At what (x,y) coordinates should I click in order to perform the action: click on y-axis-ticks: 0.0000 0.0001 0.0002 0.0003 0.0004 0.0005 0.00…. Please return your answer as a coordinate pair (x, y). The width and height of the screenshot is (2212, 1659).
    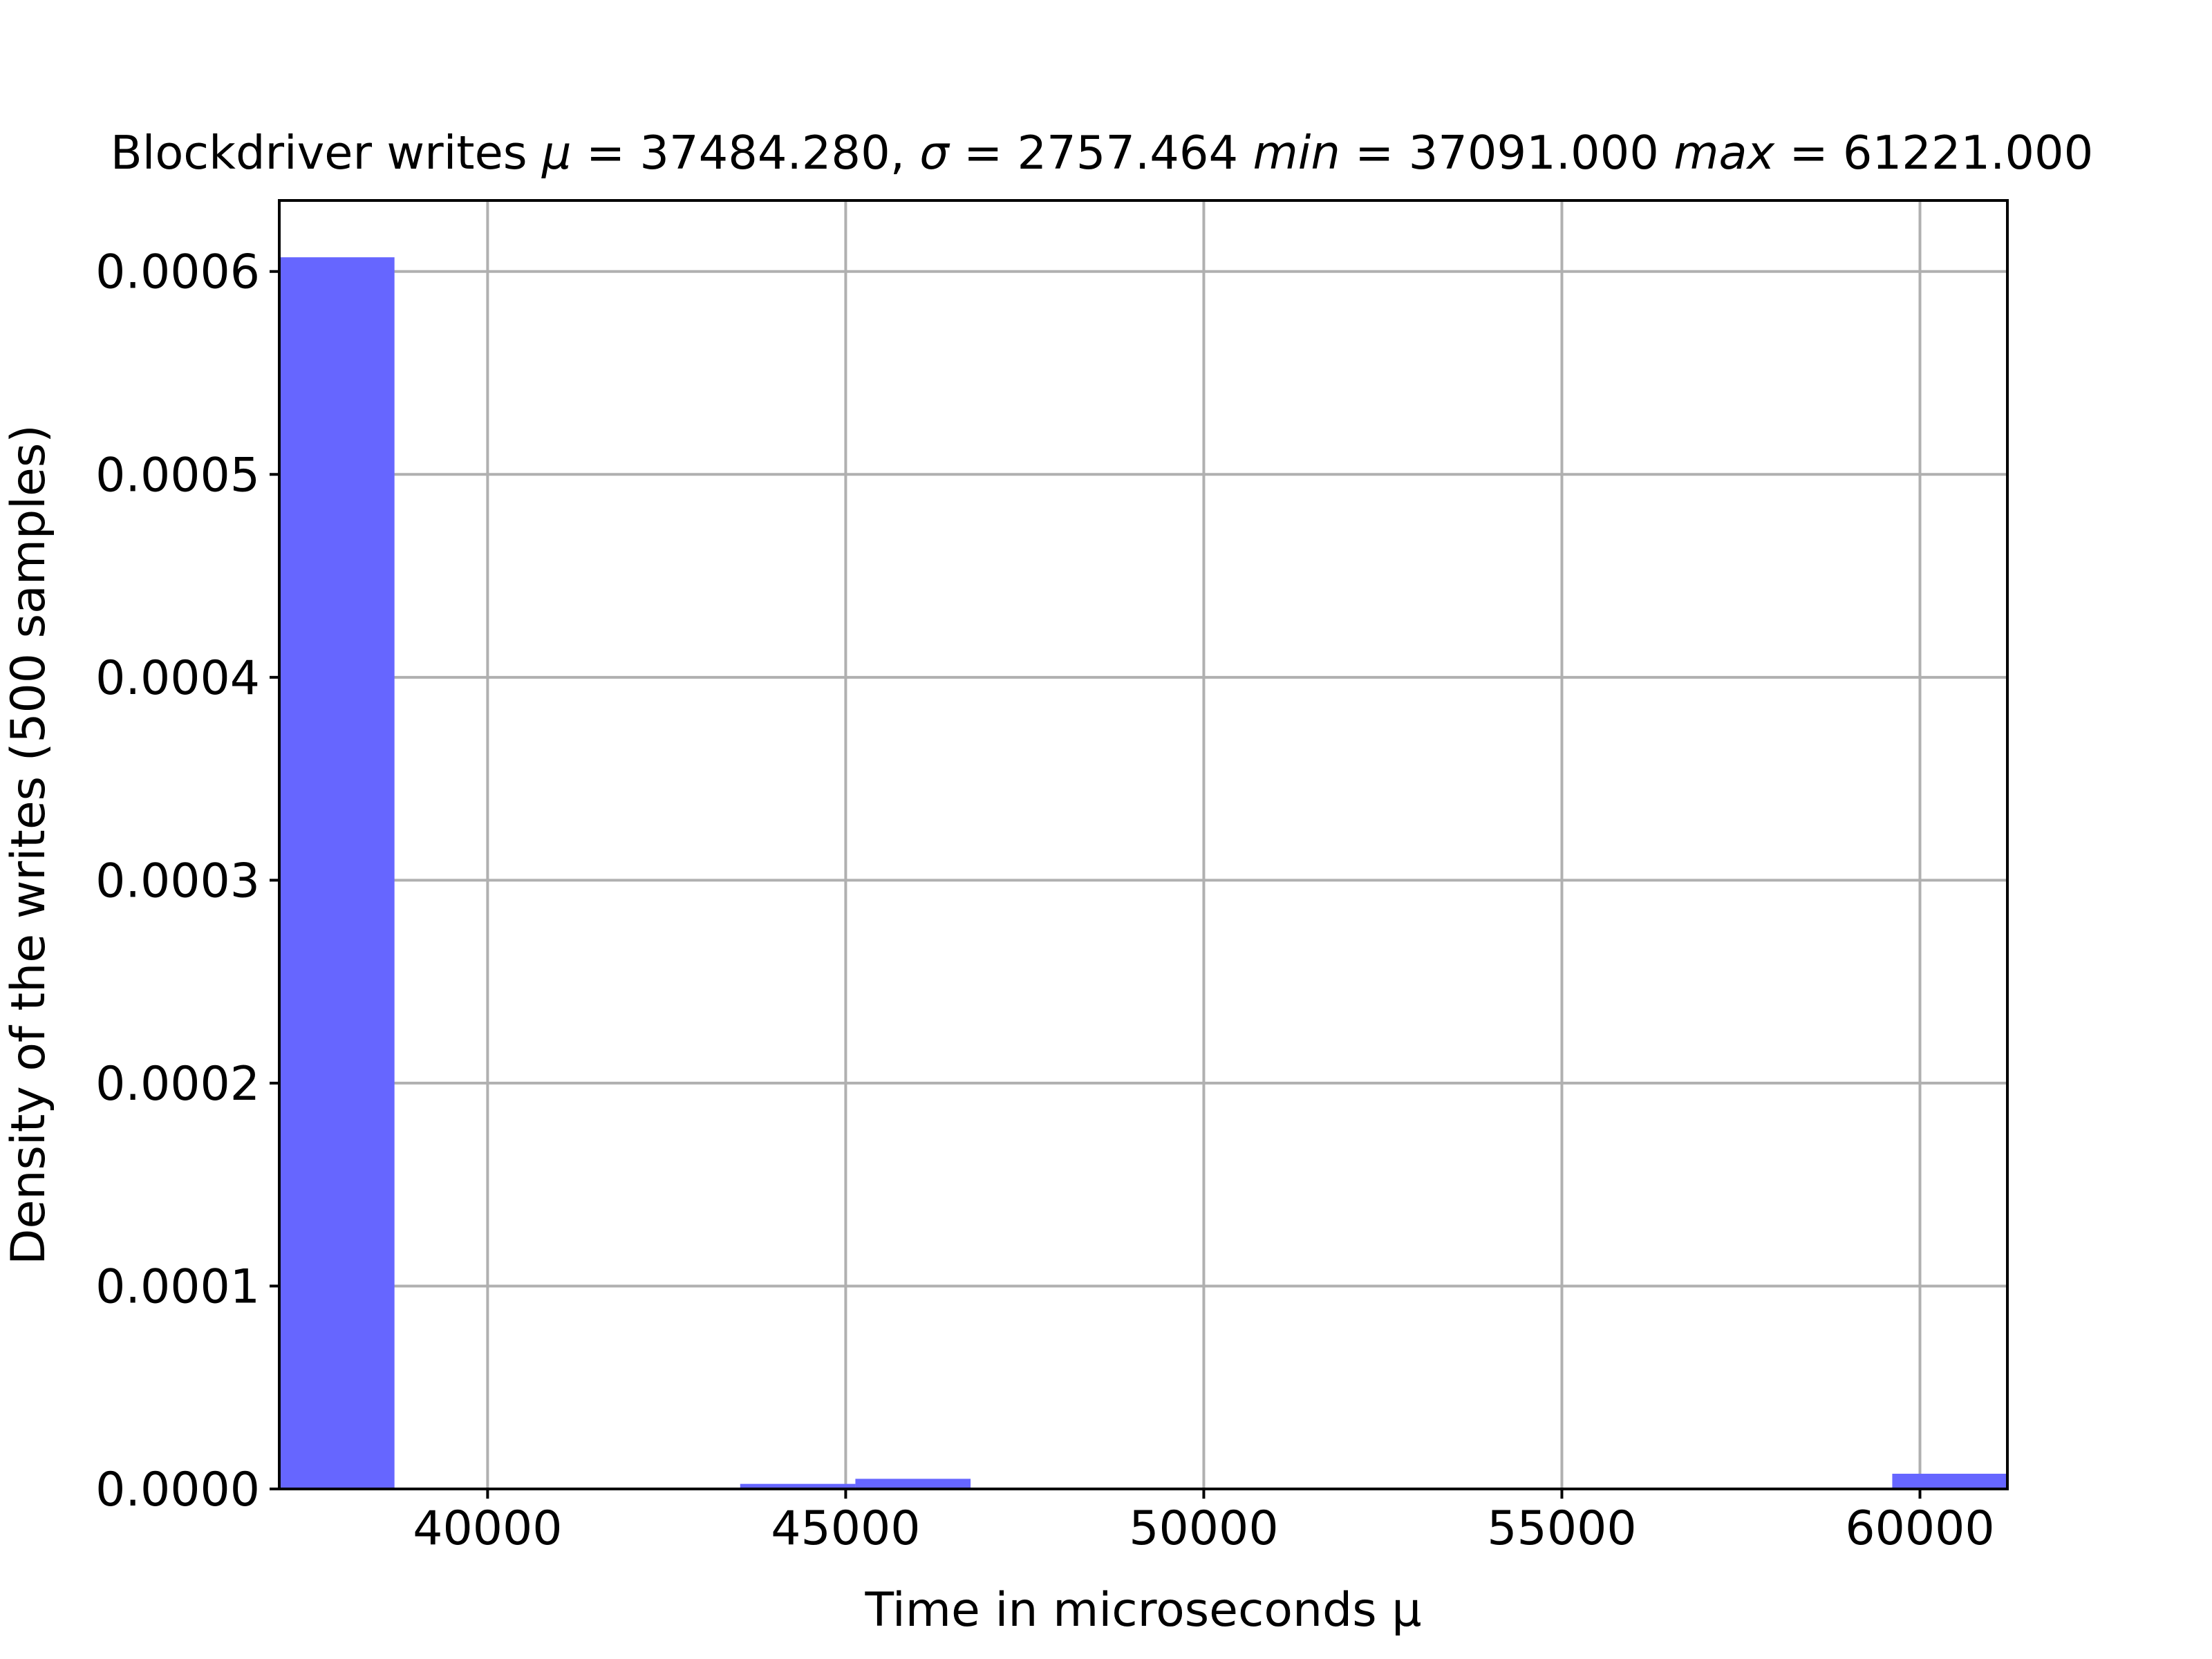
    Looking at the image, I should click on (187, 881).